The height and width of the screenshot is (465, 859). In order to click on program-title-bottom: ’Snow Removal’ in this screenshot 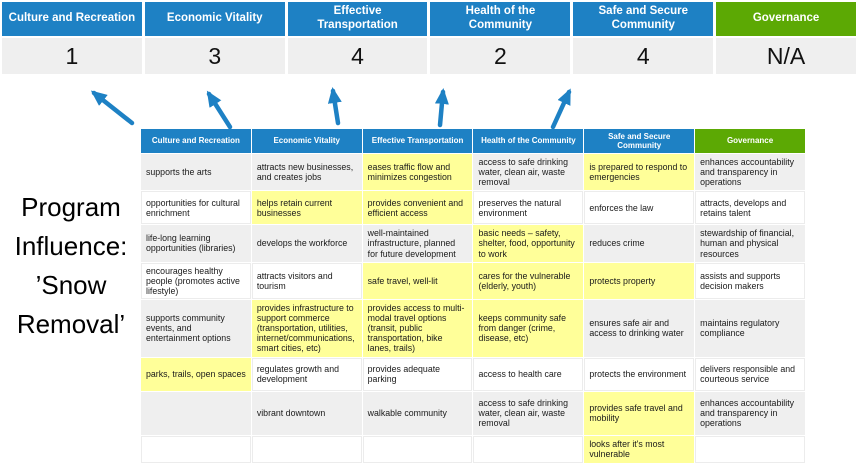, I will do `click(71, 304)`.